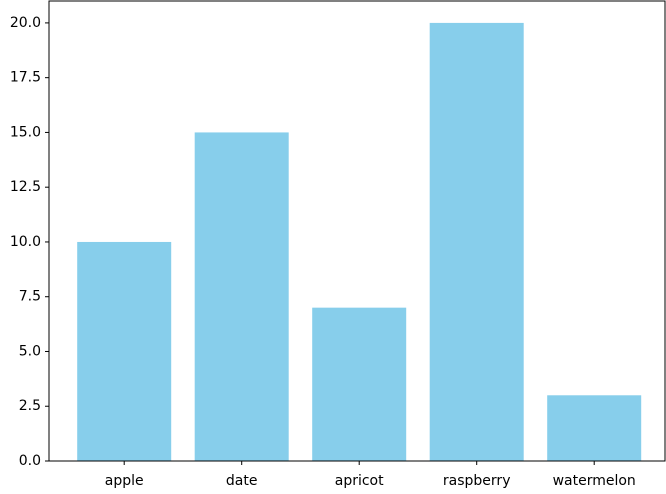 The width and height of the screenshot is (666, 494). I want to click on y-tick-label: 7.5, so click(30, 297).